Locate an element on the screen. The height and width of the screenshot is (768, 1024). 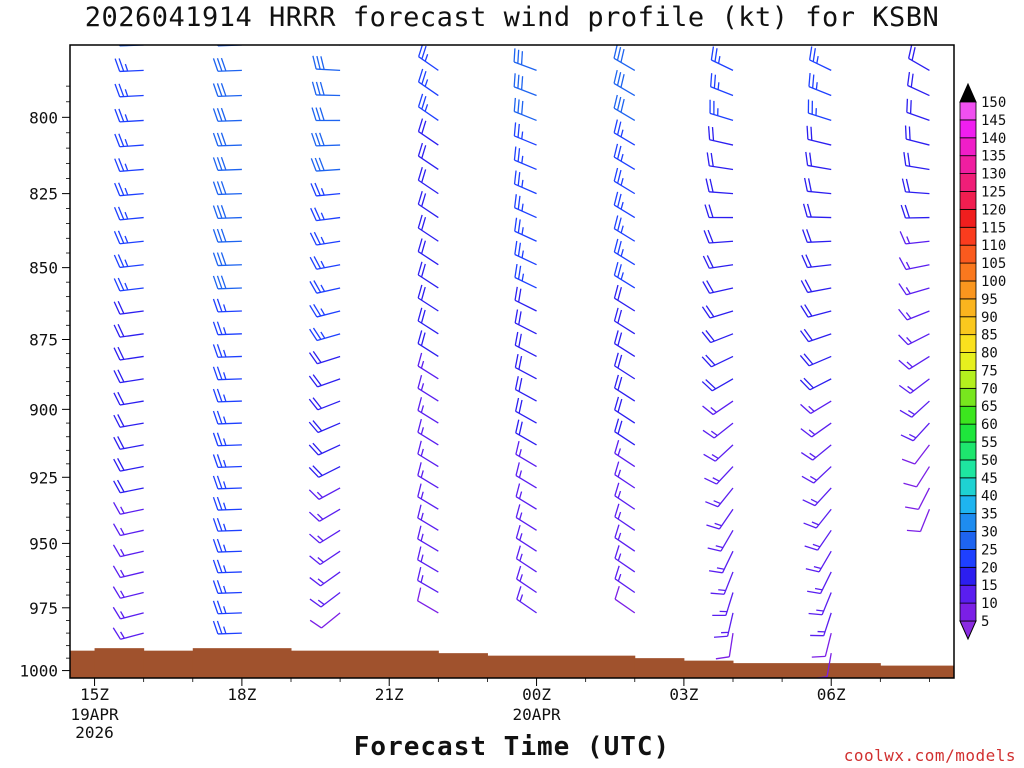
terrain-segment is located at coordinates (463, 665).